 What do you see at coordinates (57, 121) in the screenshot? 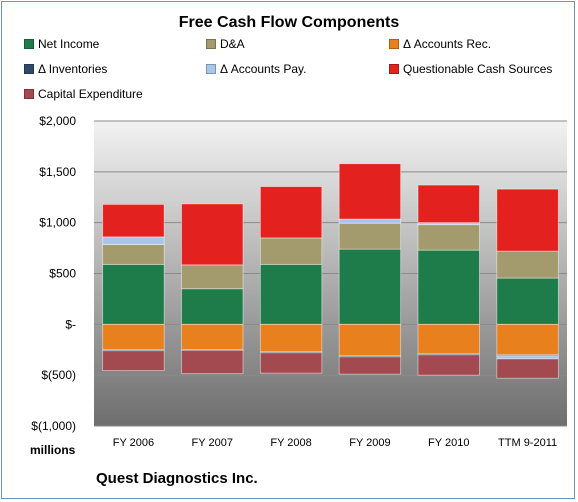
I see `y-tick-label: $2,000` at bounding box center [57, 121].